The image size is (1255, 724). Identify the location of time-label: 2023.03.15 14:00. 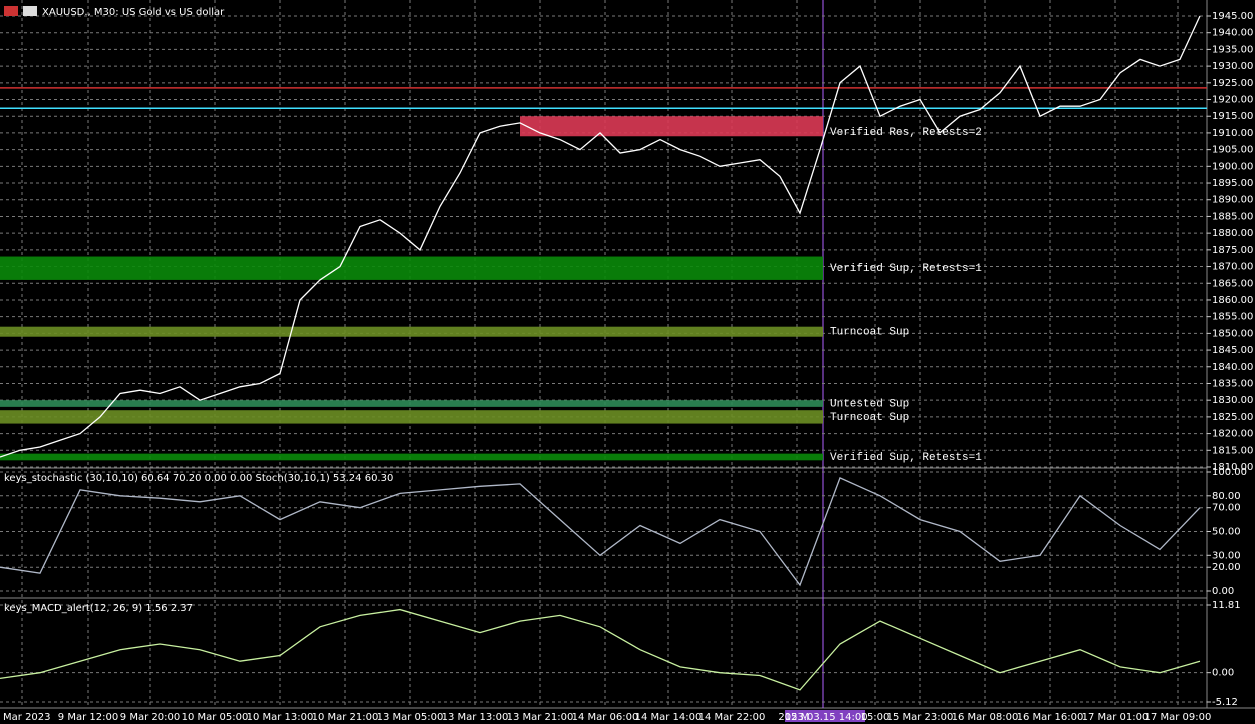
(822, 717).